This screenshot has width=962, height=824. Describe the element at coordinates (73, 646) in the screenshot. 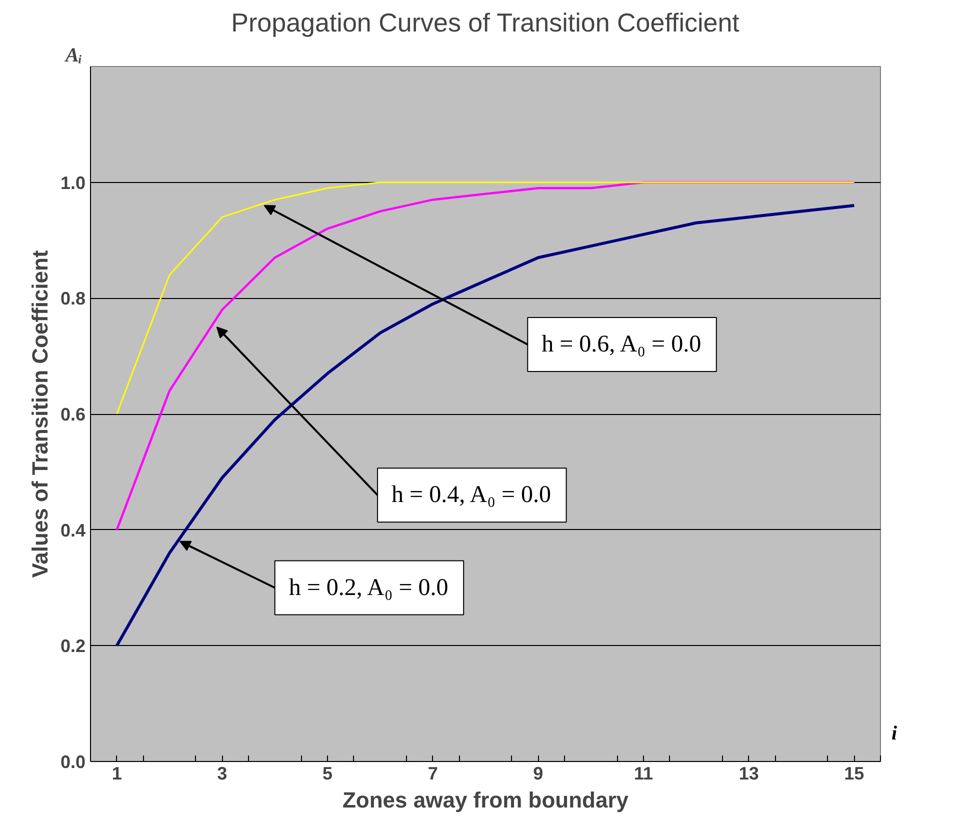

I see `y-tick-label: 0.2` at that location.